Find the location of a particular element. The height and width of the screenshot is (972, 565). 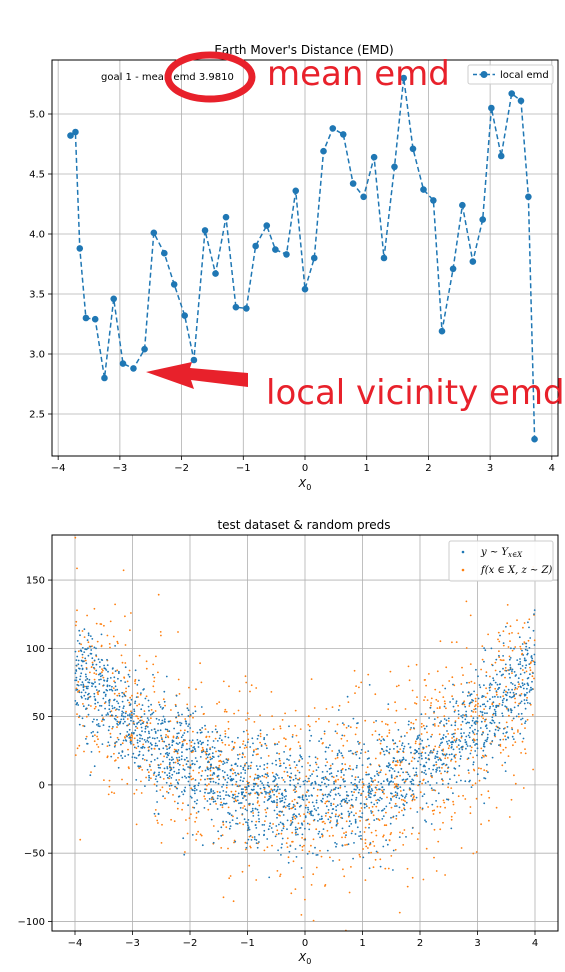

local-vicinity-annotation-label: local vicinity emd is located at coordinates (415, 393).